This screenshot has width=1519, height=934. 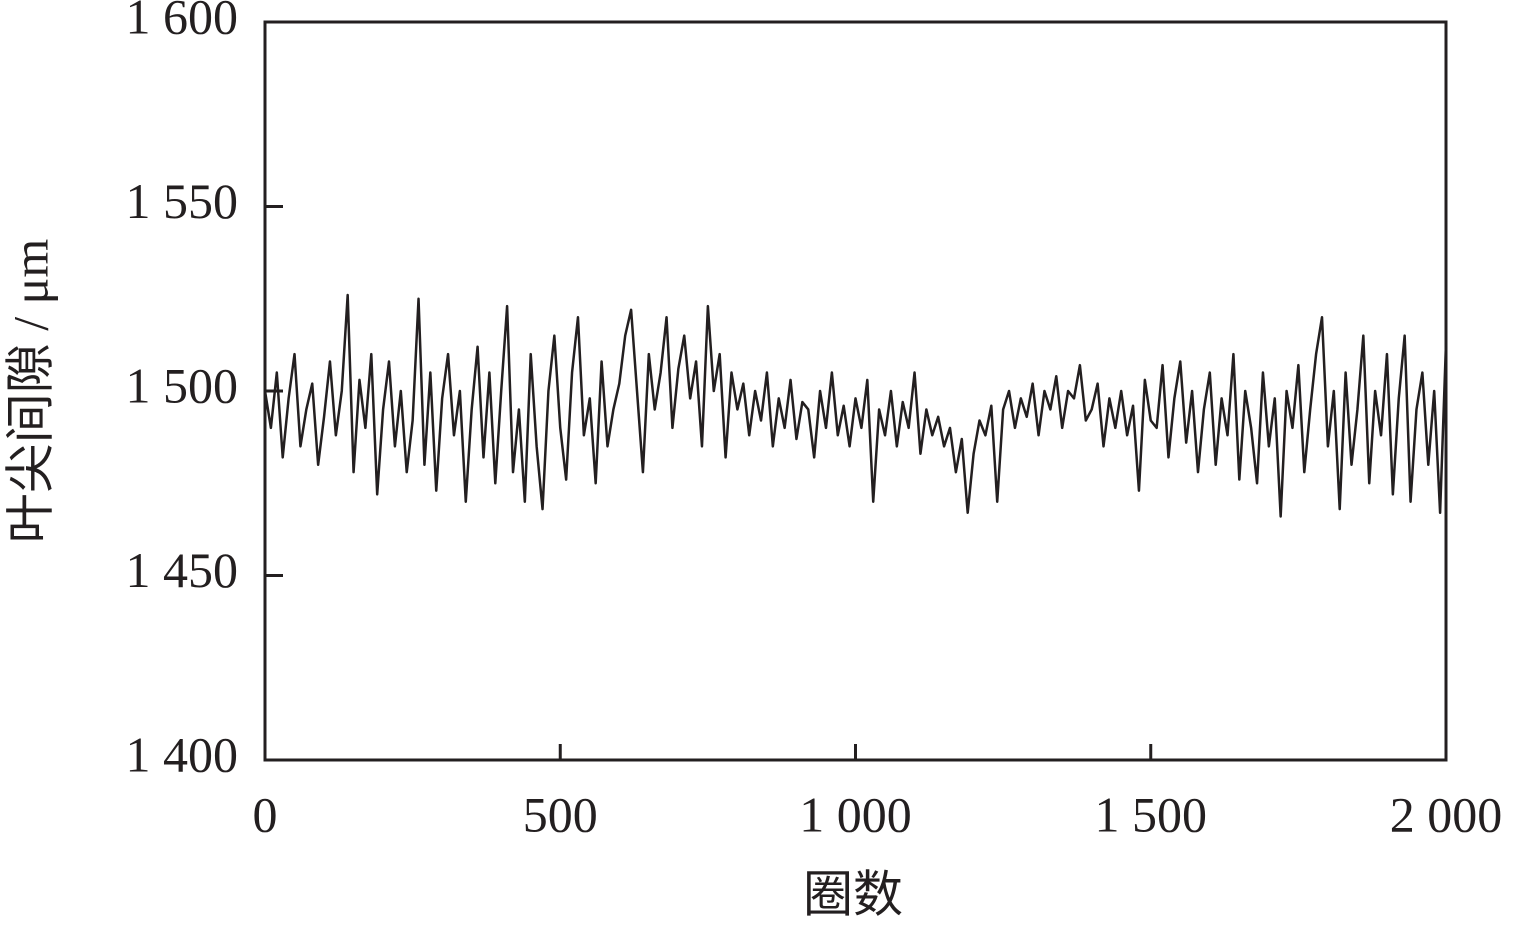 I want to click on x-tick-label: 2 000, so click(x=1446, y=814).